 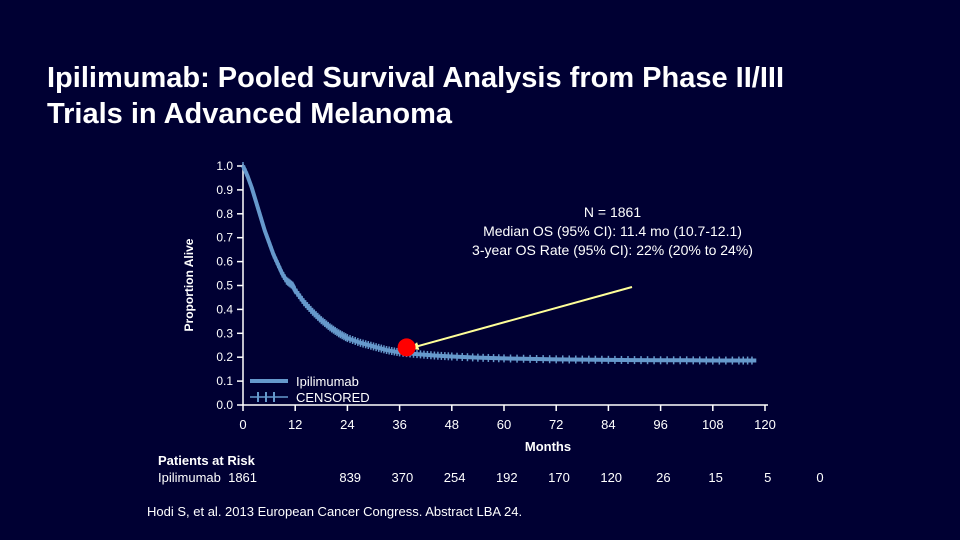 I want to click on x-tick-label: 72, so click(x=556, y=424).